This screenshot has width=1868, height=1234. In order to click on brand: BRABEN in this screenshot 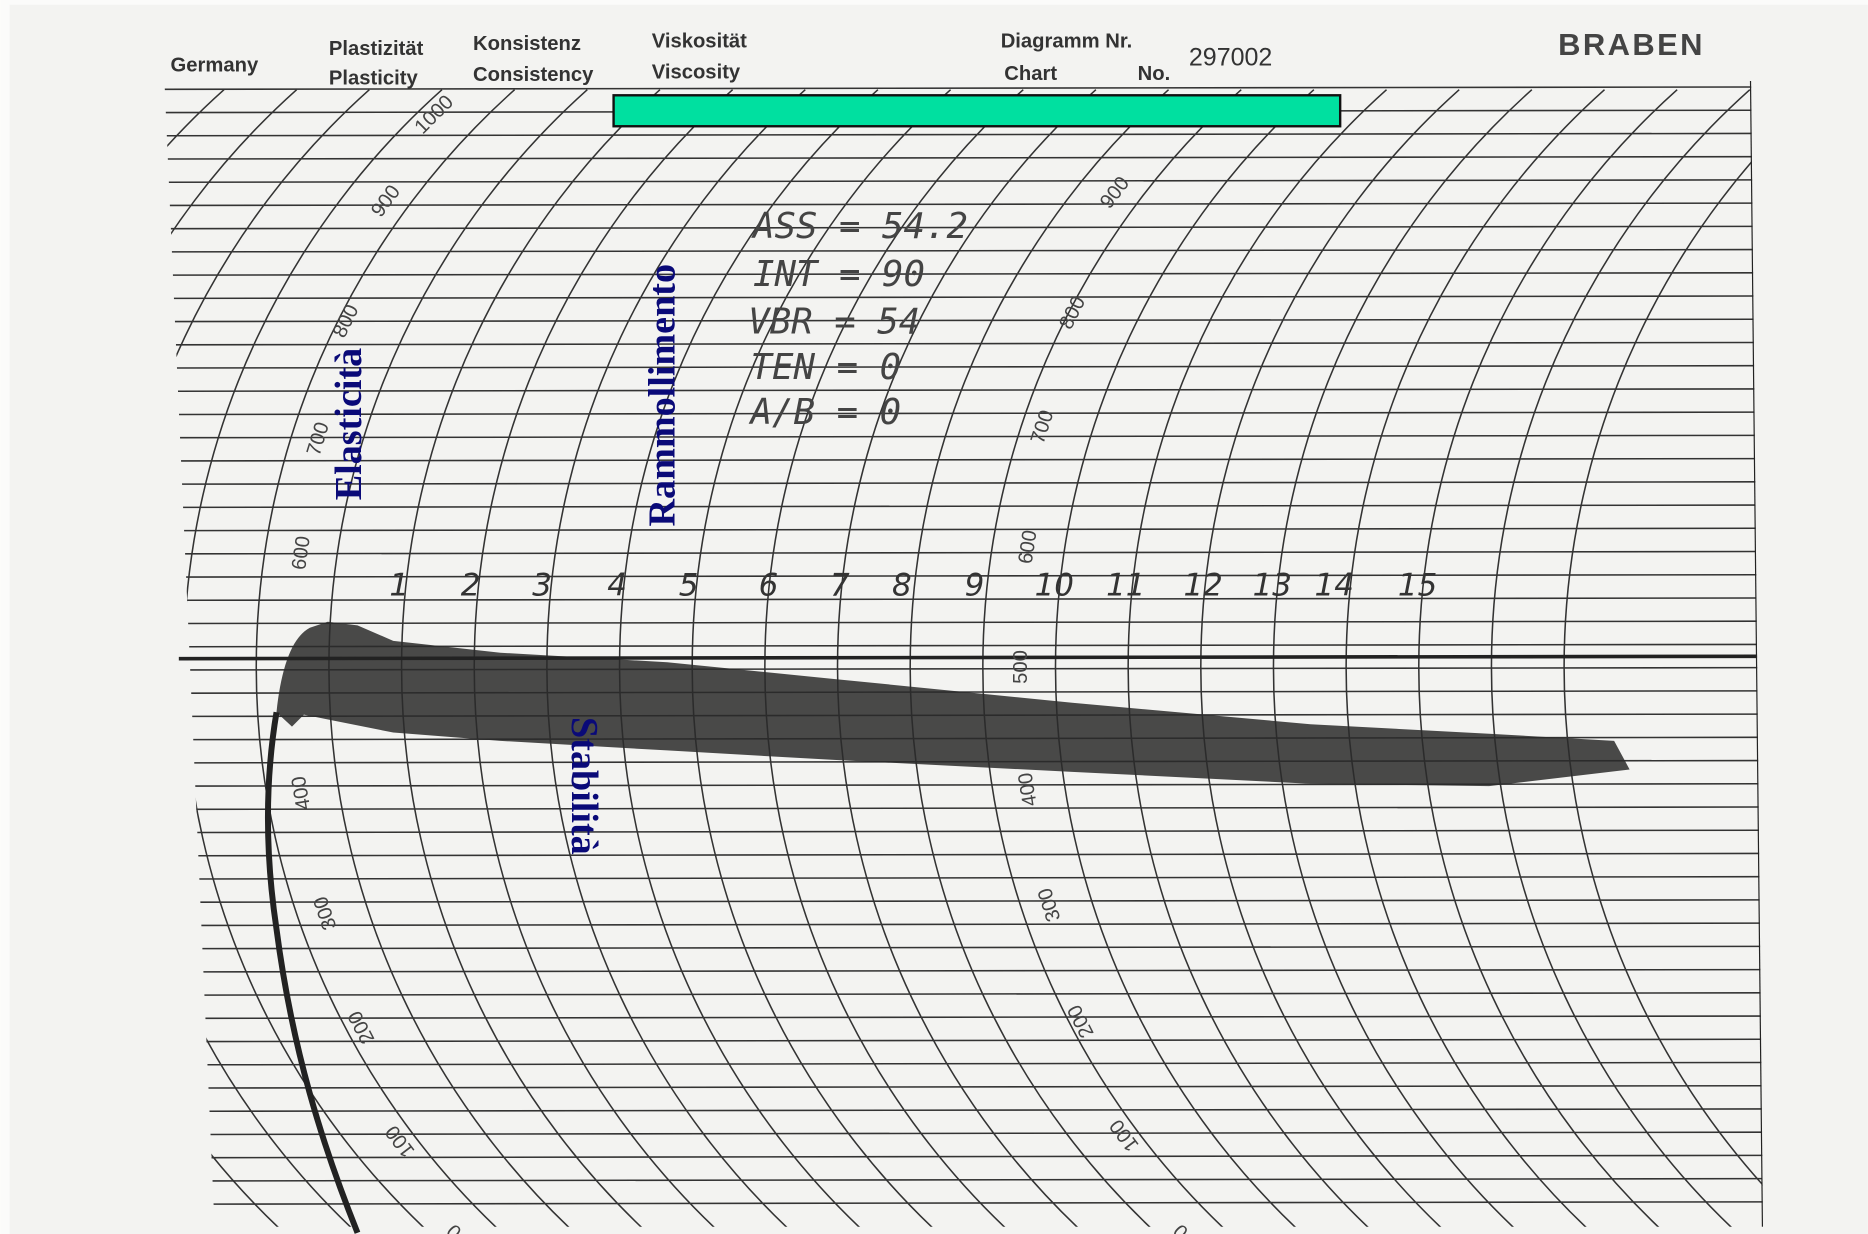, I will do `click(1631, 44)`.